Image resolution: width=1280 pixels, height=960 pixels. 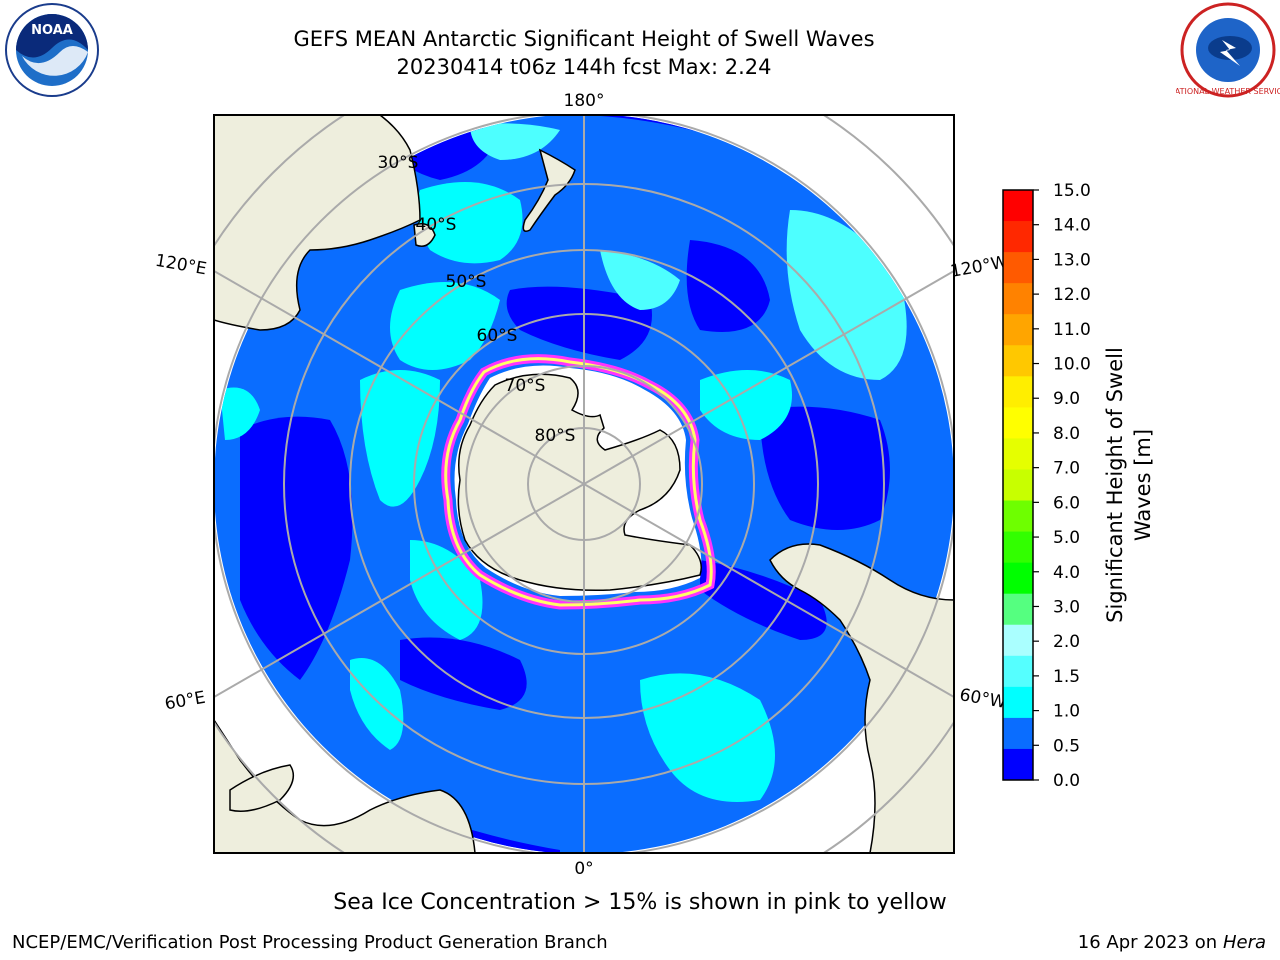 What do you see at coordinates (983, 699) in the screenshot?
I see `lon-label-60w: 60°W` at bounding box center [983, 699].